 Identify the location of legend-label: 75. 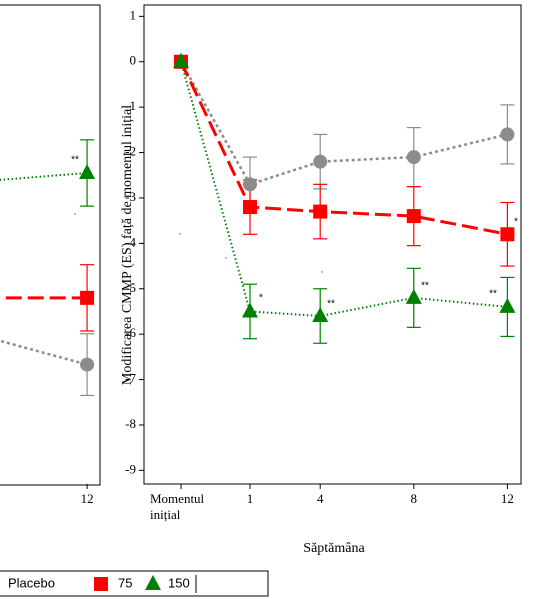
(125, 582).